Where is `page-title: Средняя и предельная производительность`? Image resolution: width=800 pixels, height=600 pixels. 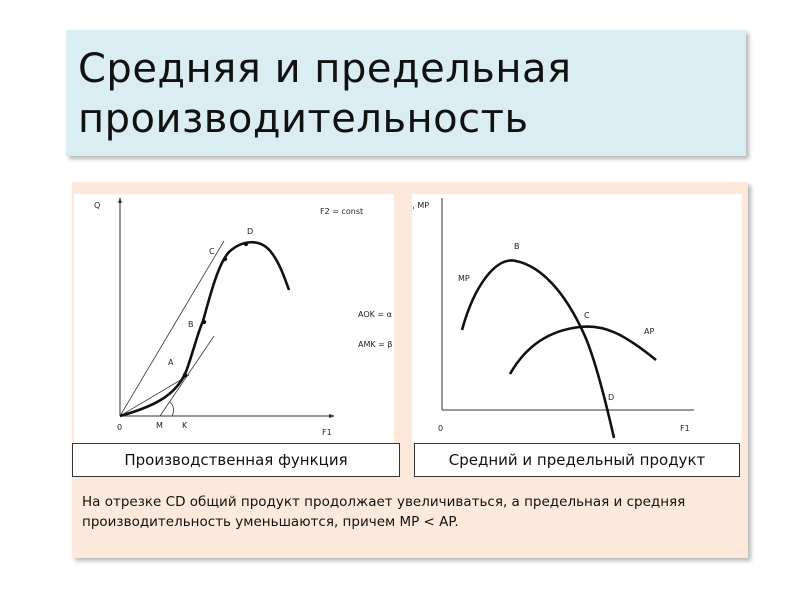 page-title: Средняя и предельная производительность is located at coordinates (325, 94).